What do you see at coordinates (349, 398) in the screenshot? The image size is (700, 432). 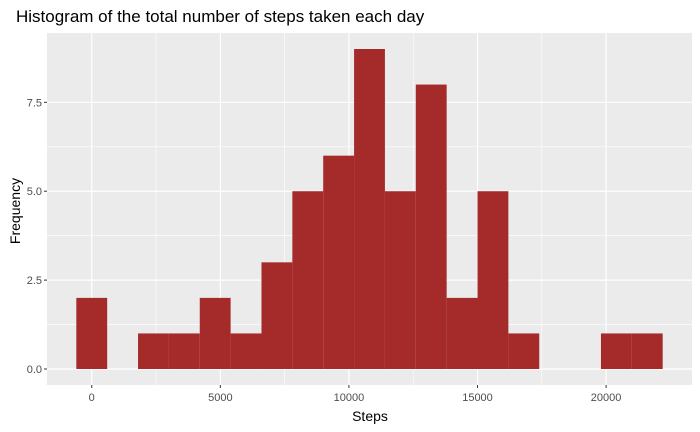 I see `x-tick-label: 10000` at bounding box center [349, 398].